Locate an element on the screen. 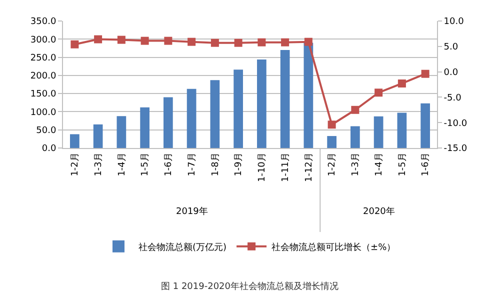 The image size is (500, 294). y2-tick-label: 5.0 is located at coordinates (451, 47).